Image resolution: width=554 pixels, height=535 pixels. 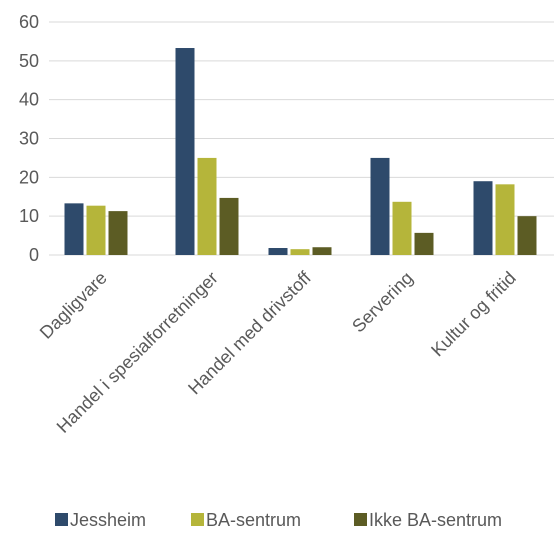 What do you see at coordinates (108, 520) in the screenshot?
I see `legend-label: Jessheim` at bounding box center [108, 520].